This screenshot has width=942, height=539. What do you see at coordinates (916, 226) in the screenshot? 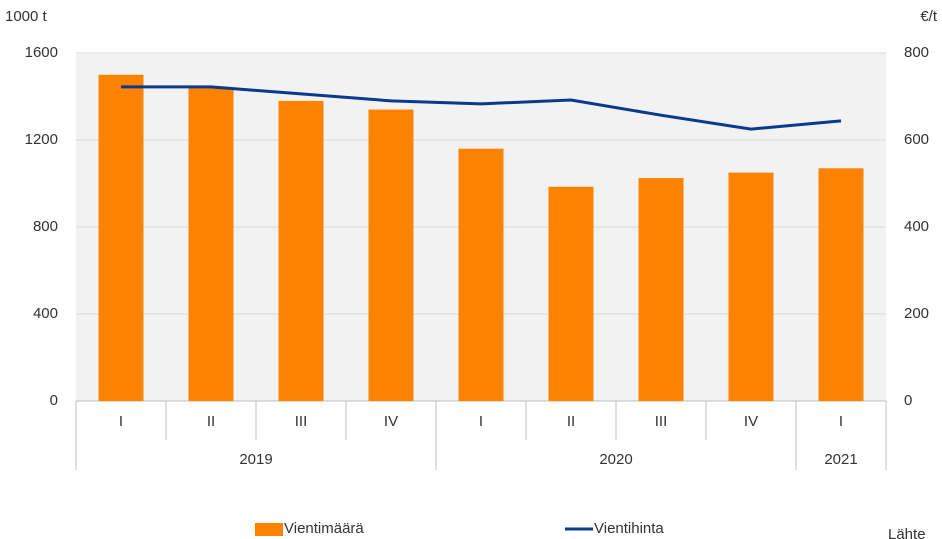
I see `y2-tick-label: 400` at bounding box center [916, 226].